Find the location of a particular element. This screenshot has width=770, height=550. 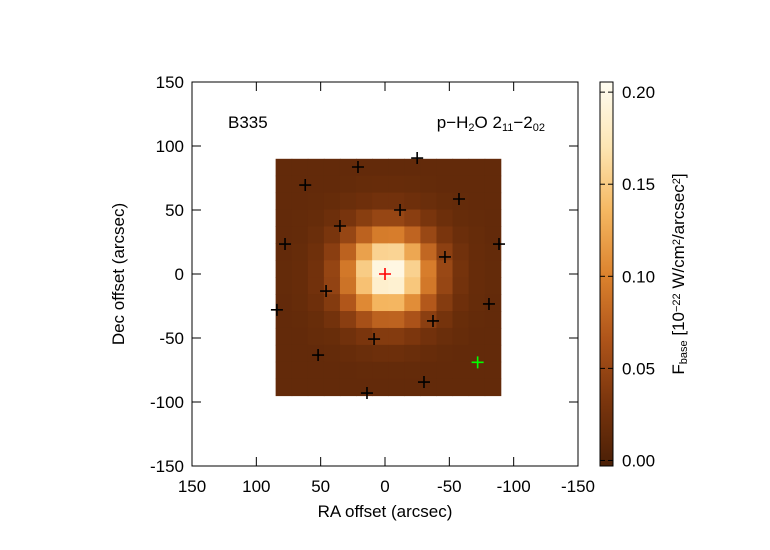

colorbar-tick-label: 0.15 is located at coordinates (638, 184).